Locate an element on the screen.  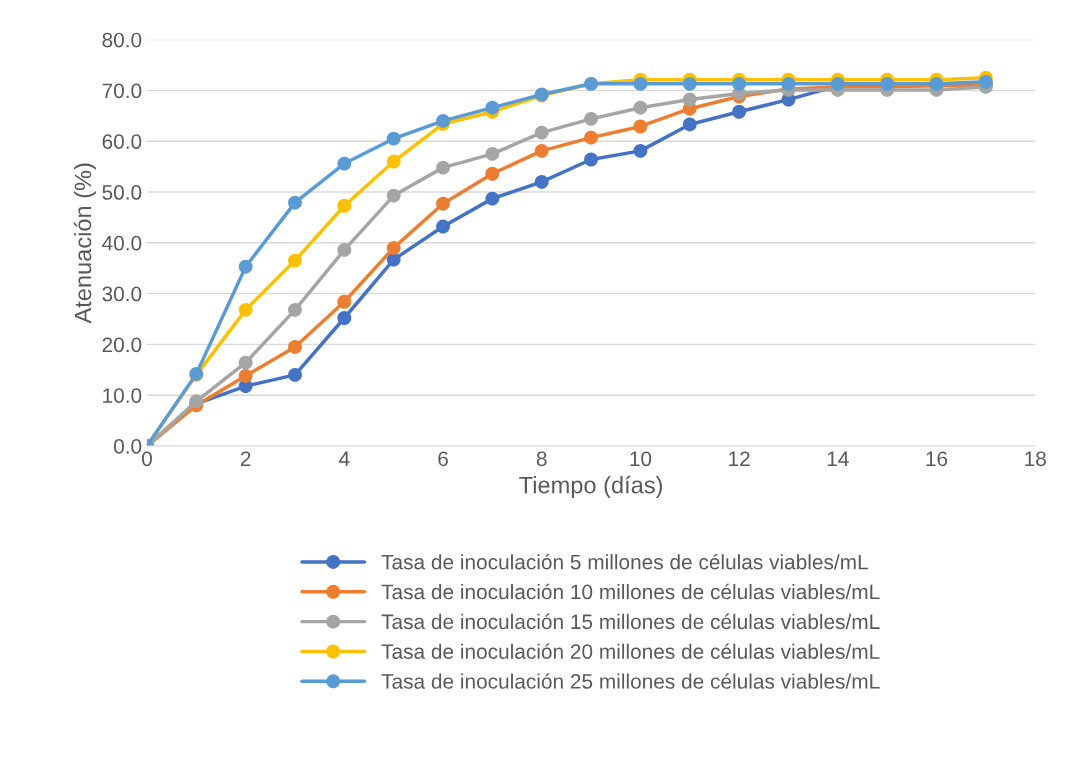
legend-label: Tasa de inoculación 10 millones de células viables/mL is located at coordinates (630, 591).